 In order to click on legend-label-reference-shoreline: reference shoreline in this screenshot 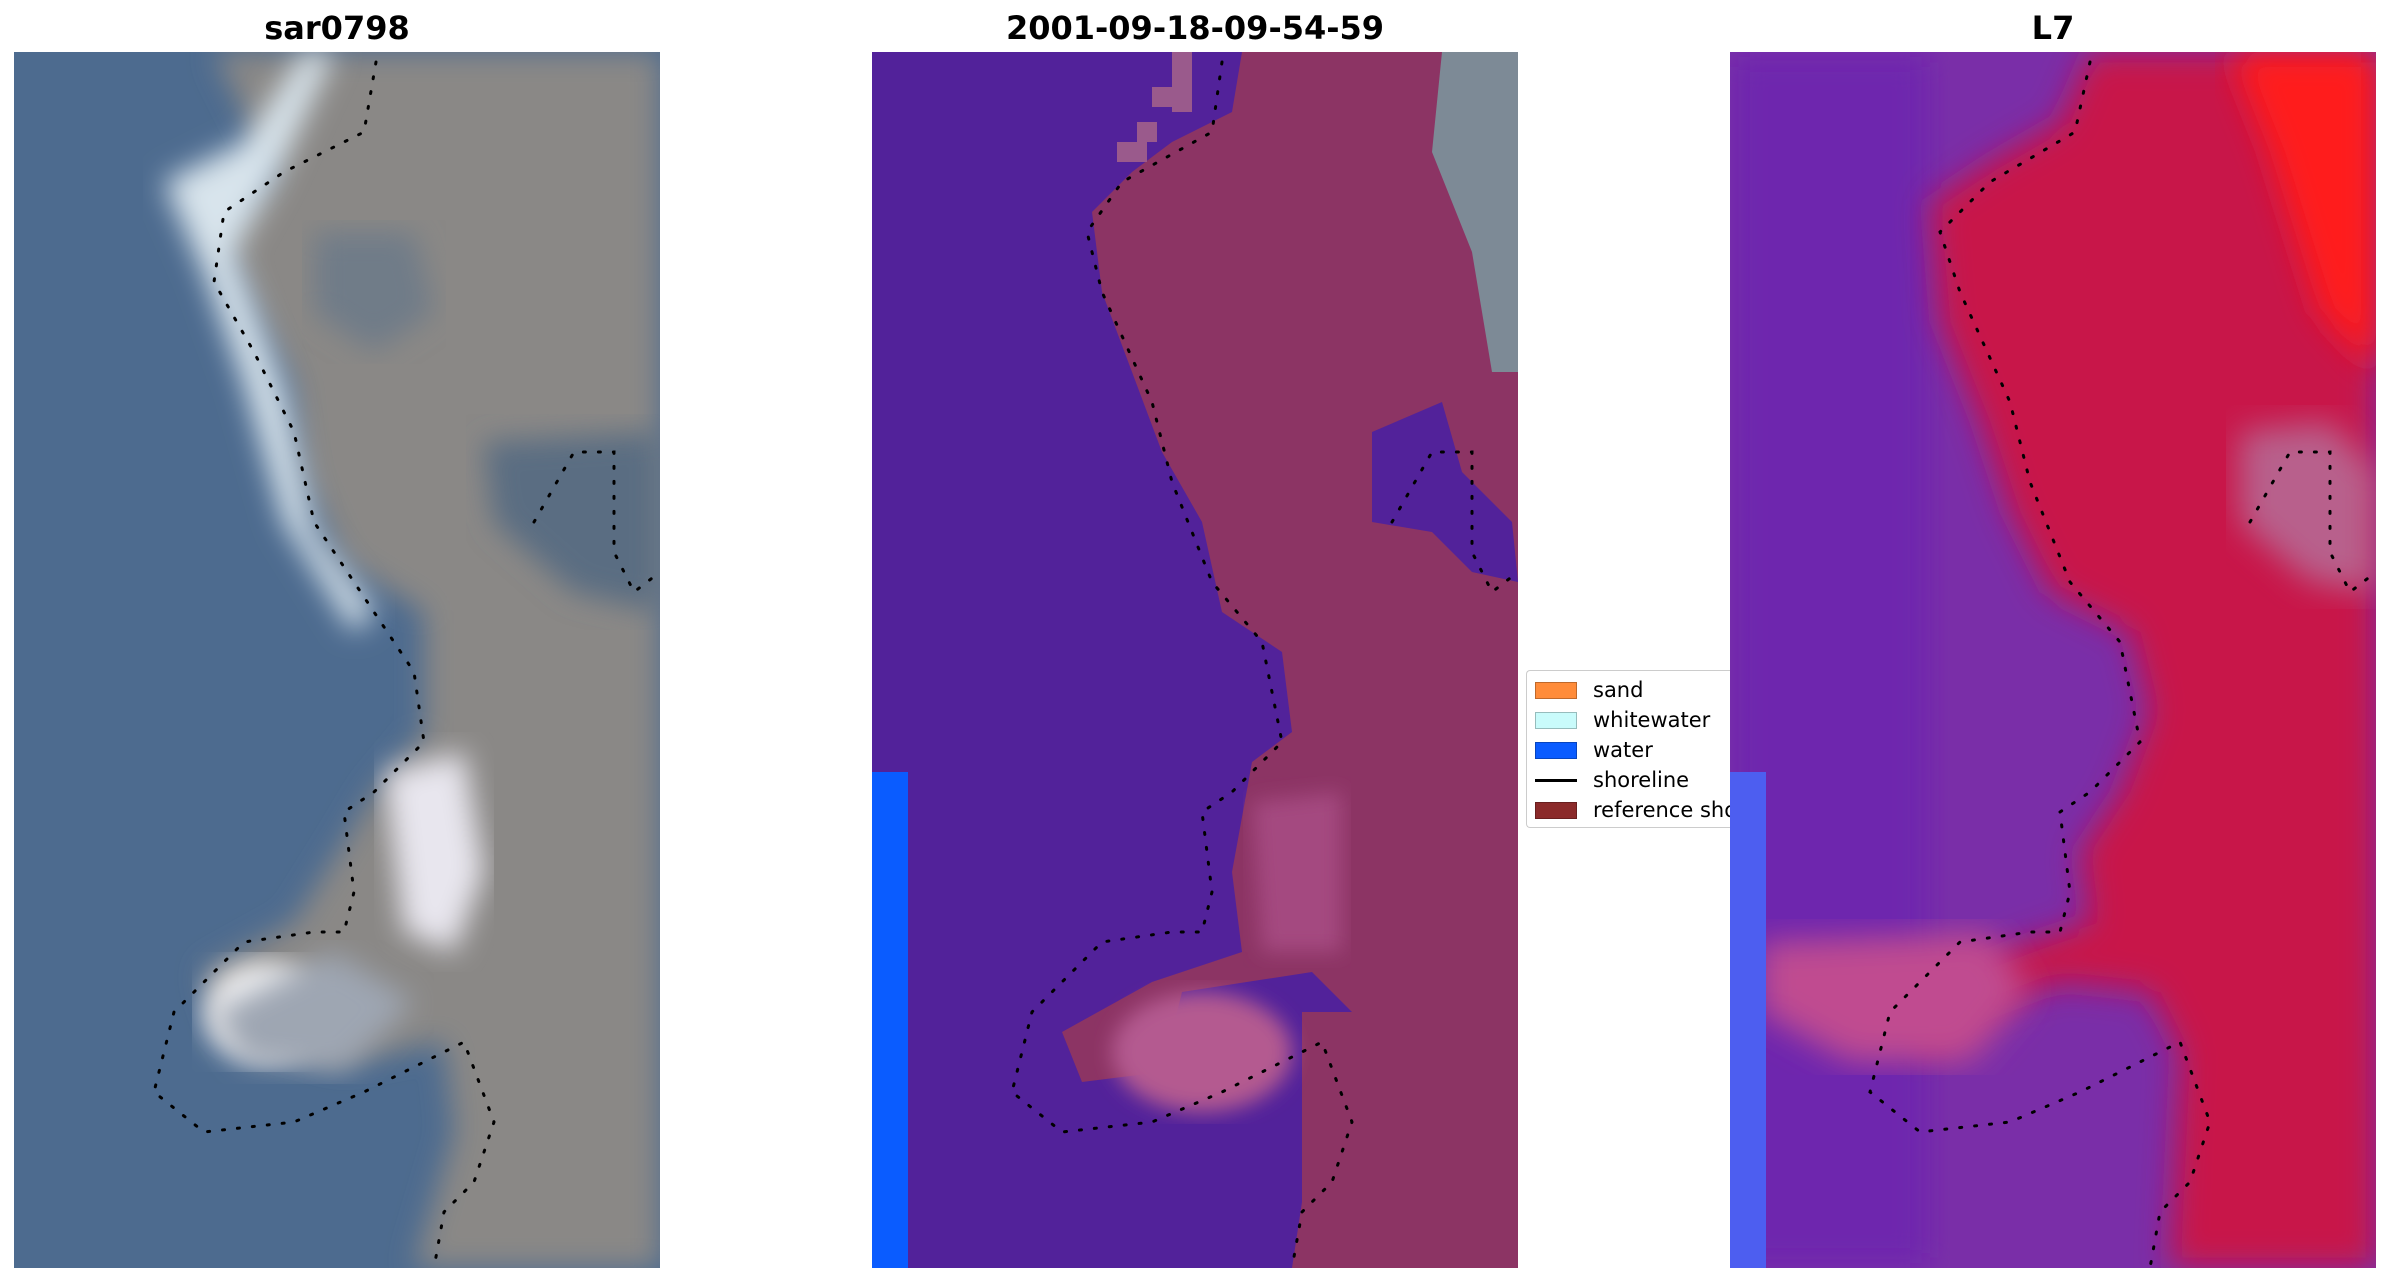, I will do `click(1661, 810)`.